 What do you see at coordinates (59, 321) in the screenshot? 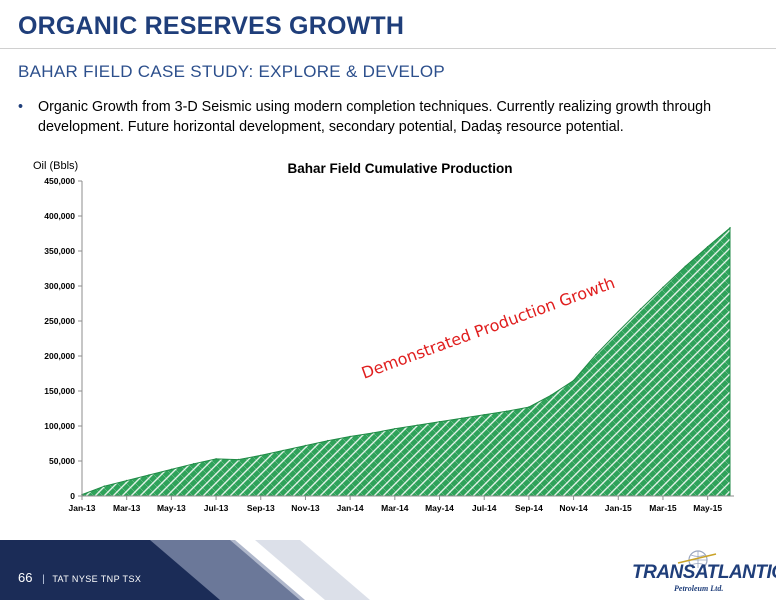
I see `y-tick-label: 250,000` at bounding box center [59, 321].